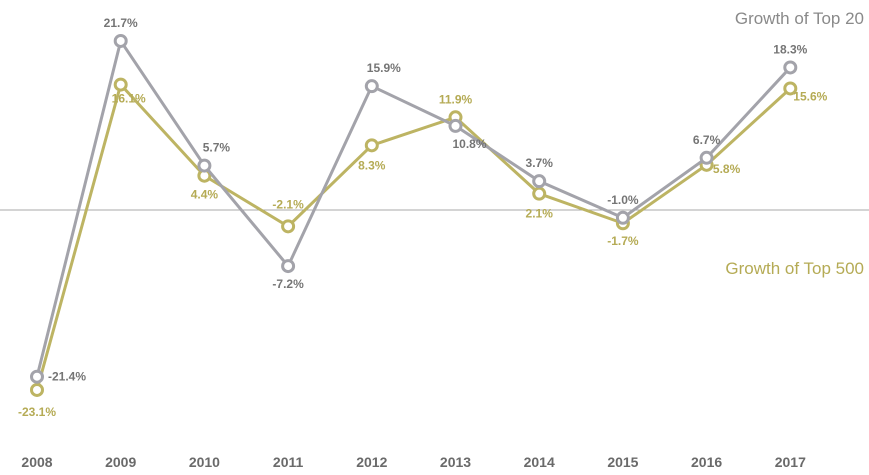 This screenshot has width=869, height=475. Describe the element at coordinates (623, 241) in the screenshot. I see `data-label: -1.7%` at that location.